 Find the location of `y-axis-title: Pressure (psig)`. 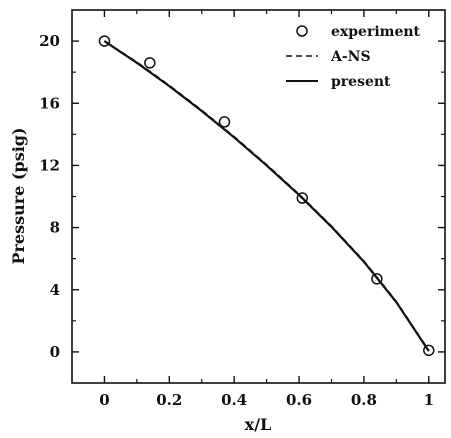

y-axis-title: Pressure (psig) is located at coordinates (18, 195).